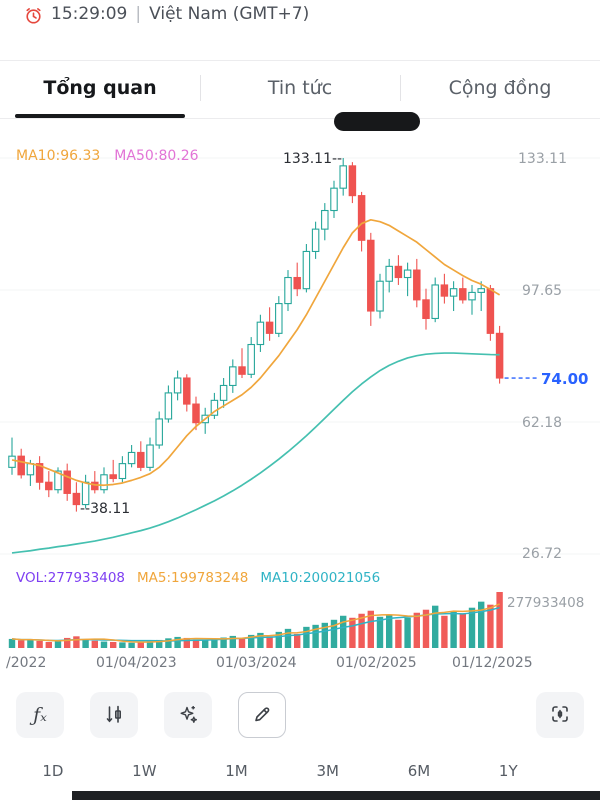 This screenshot has height=800, width=600. Describe the element at coordinates (300, 30) in the screenshot. I see `status-bar: 15:29:09 | Việt Nam (GMT+7)` at that location.